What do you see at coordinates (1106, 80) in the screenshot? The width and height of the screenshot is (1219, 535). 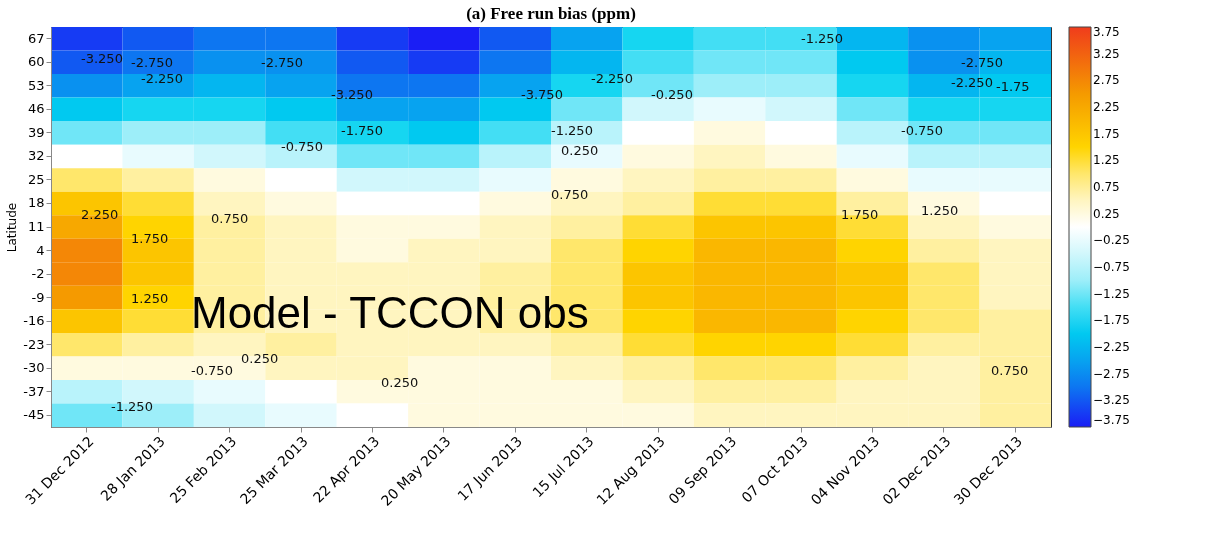 I see `color-bar-label: 2.75` at bounding box center [1106, 80].